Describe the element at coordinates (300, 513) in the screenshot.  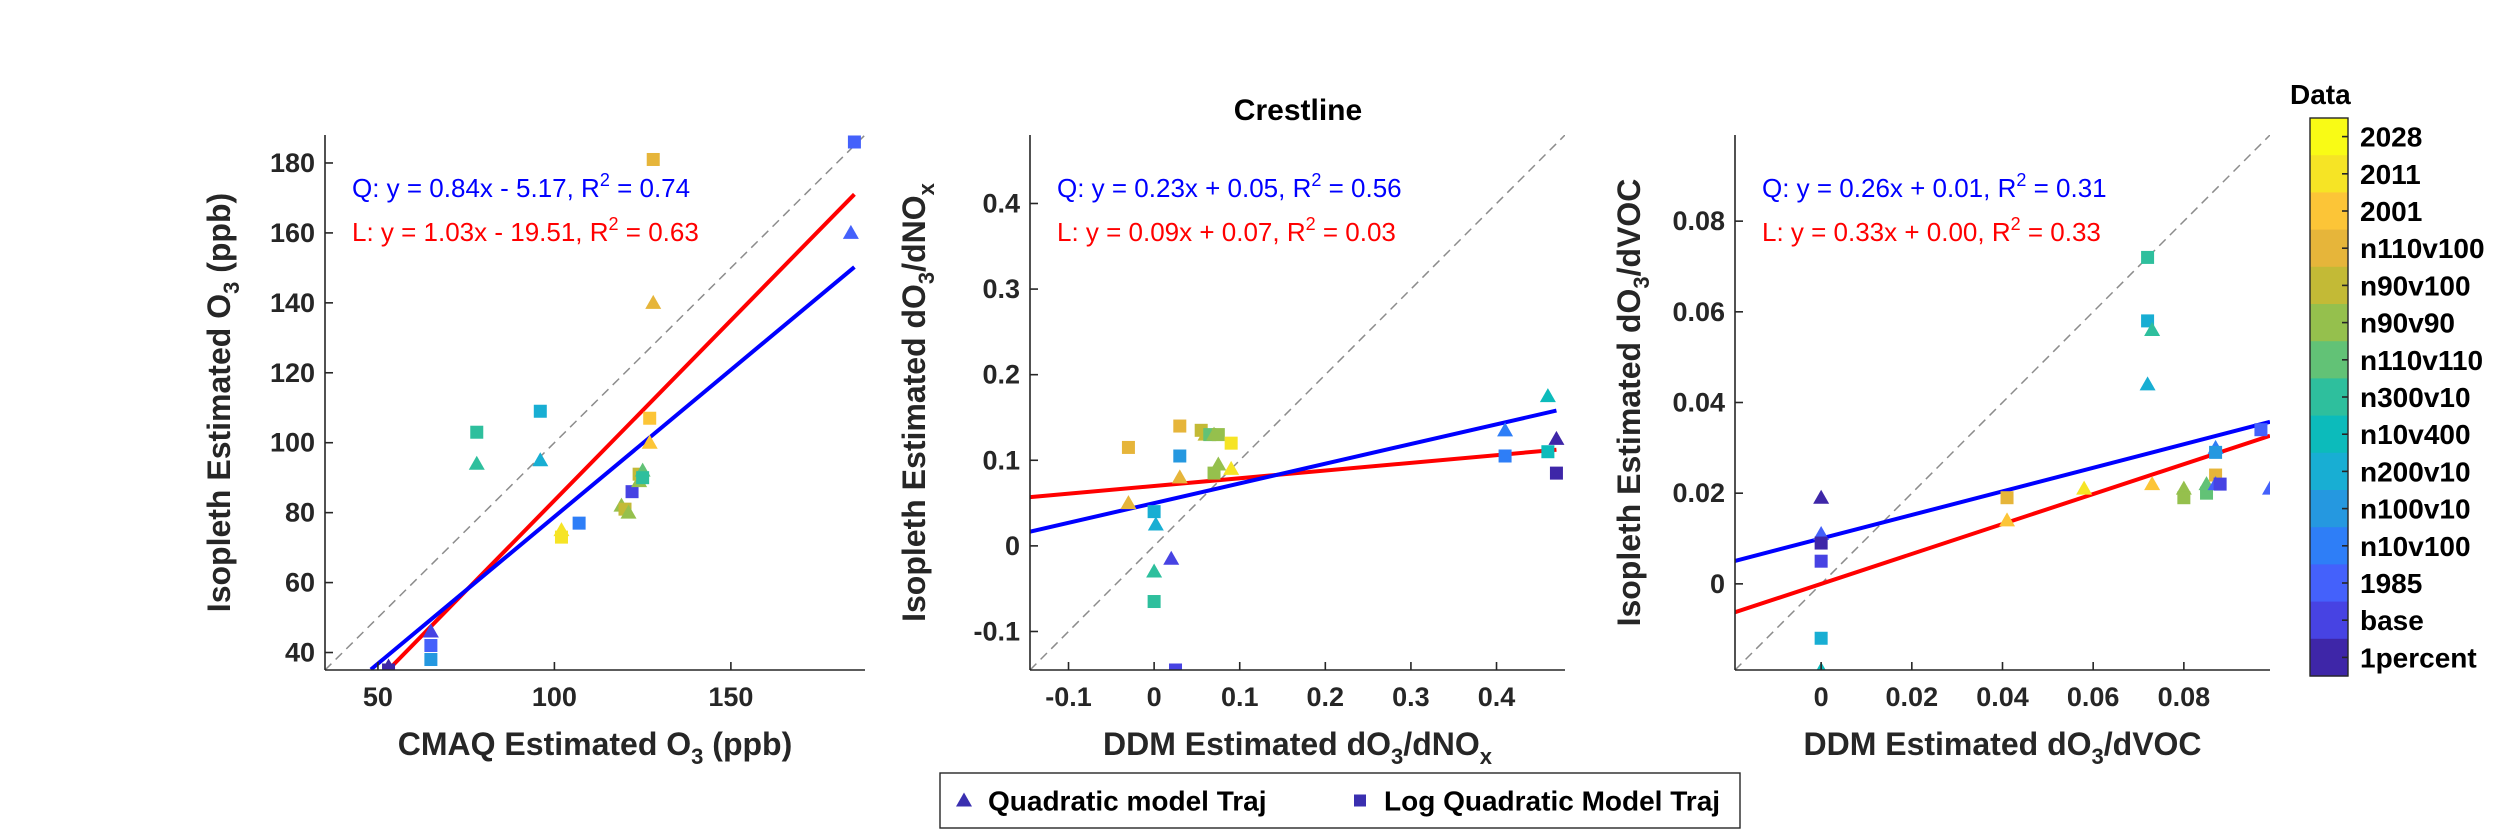
I see `y-tick-label: 80` at that location.